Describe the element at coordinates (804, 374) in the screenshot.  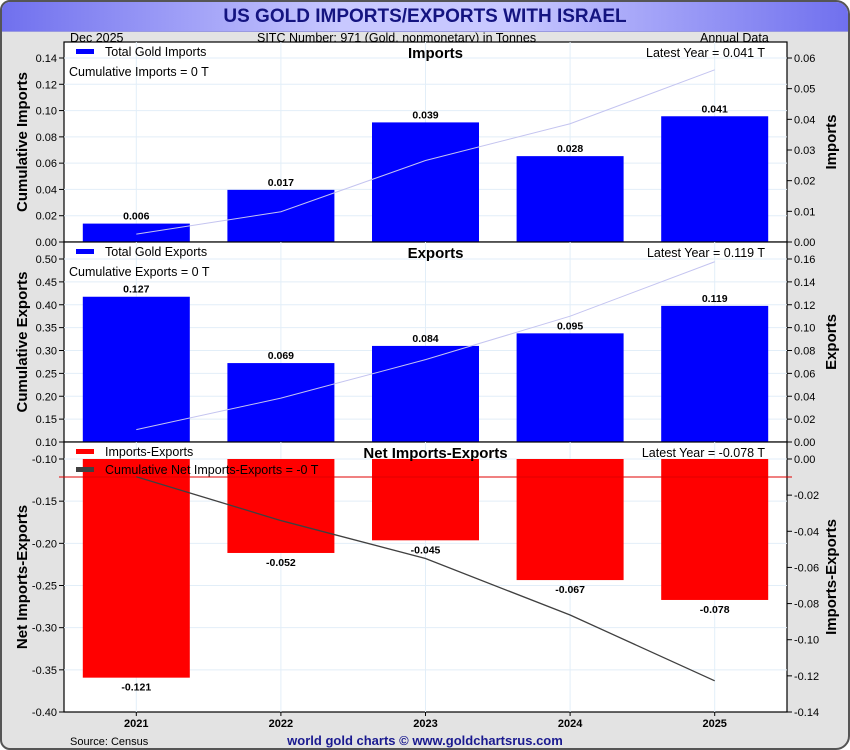
I see `exports-right-tick-label: 0.06` at that location.